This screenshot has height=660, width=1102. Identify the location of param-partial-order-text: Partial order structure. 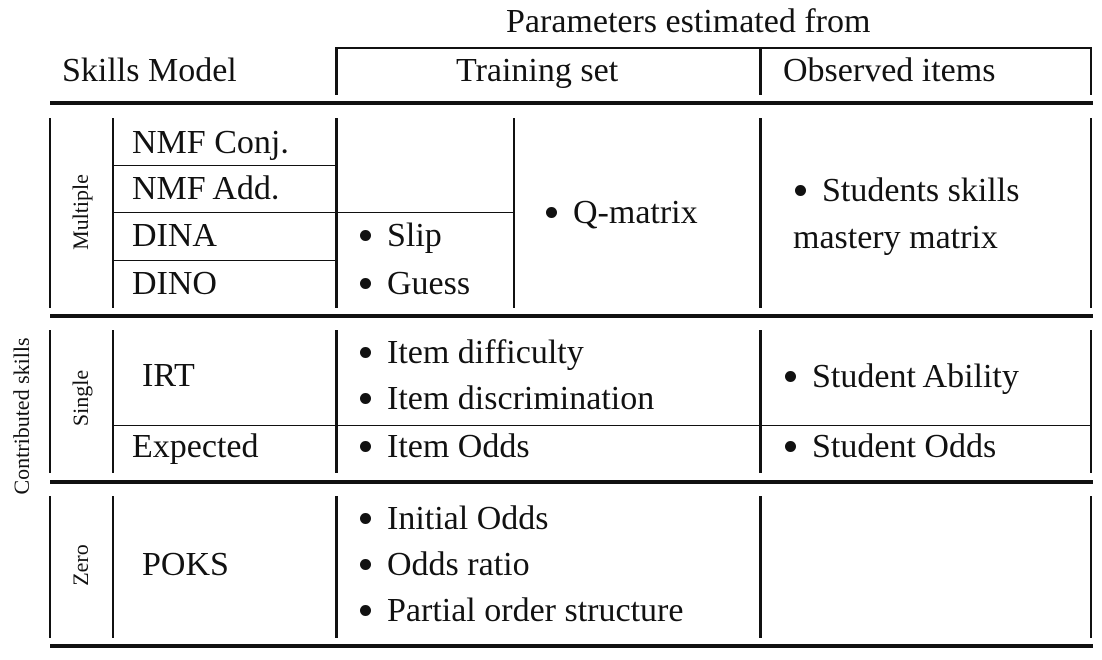
(535, 610).